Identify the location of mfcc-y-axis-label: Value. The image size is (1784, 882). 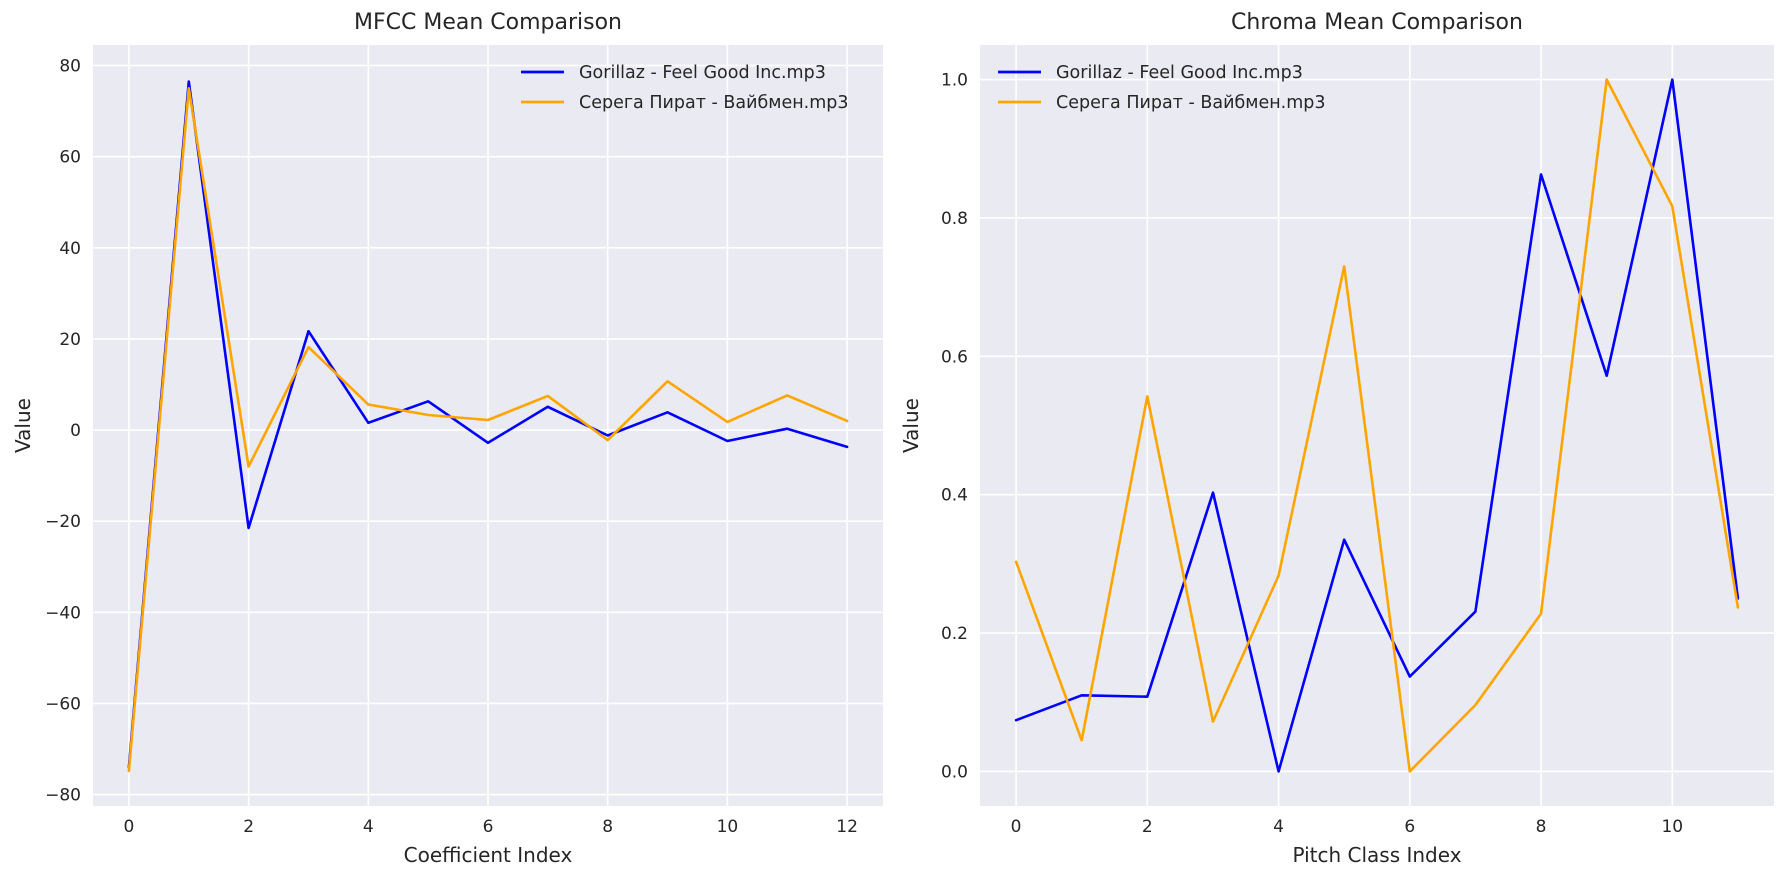
(23, 425).